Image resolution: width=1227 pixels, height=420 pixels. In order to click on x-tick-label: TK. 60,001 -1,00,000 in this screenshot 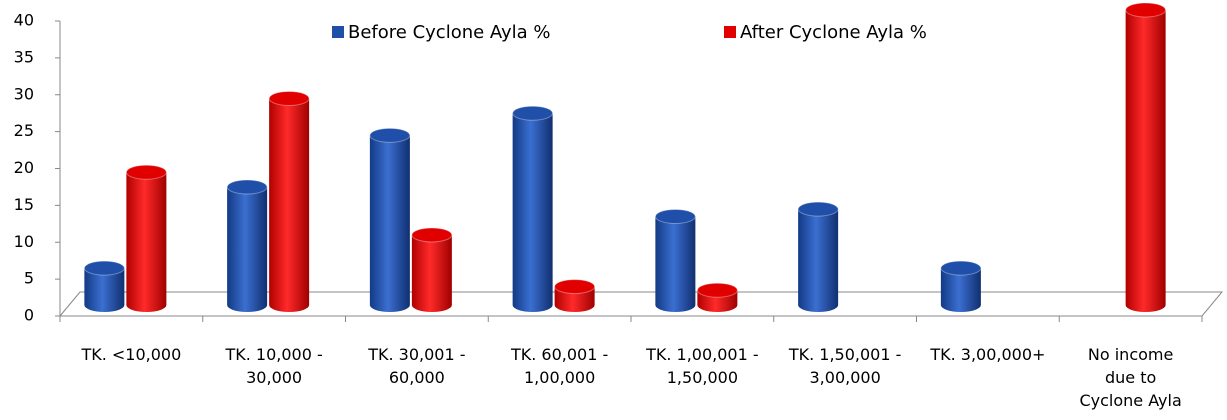, I will do `click(559, 366)`.